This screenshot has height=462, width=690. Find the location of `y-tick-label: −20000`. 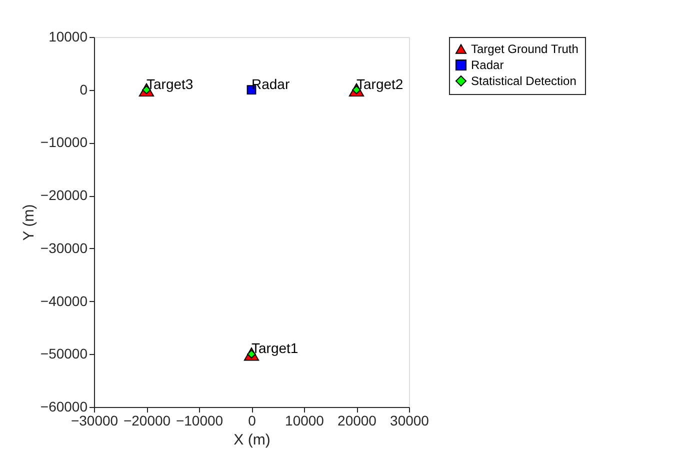

y-tick-label: −20000 is located at coordinates (64, 195).